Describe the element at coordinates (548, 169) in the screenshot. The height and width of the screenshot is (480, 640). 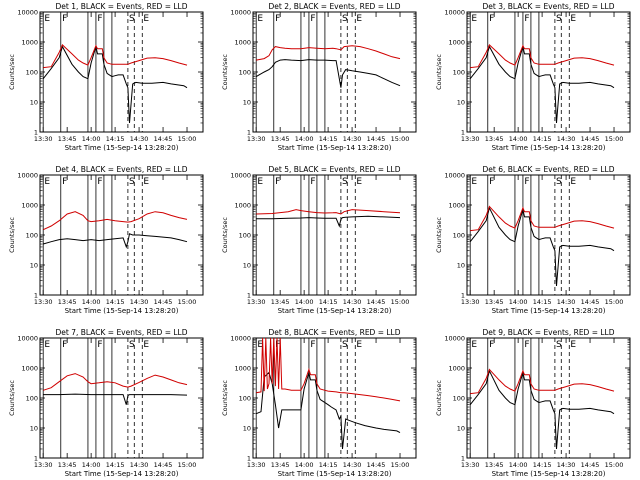
I see `chart-title: Det 6, BLACK = Events, RED = LLD` at that location.